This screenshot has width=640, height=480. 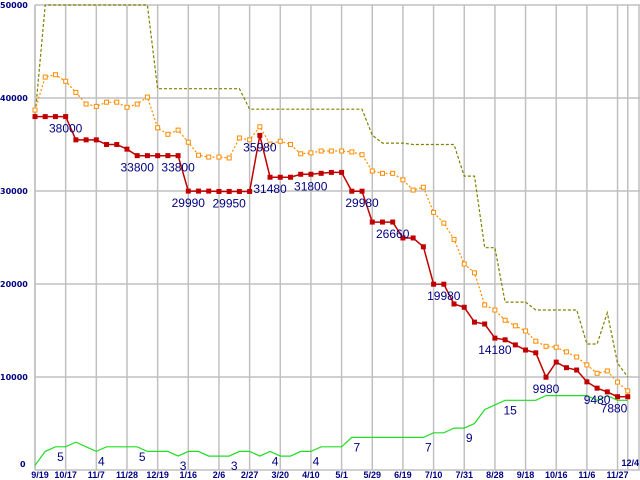 What do you see at coordinates (464, 475) in the screenshot?
I see `x-tick-label: 7/31` at bounding box center [464, 475].